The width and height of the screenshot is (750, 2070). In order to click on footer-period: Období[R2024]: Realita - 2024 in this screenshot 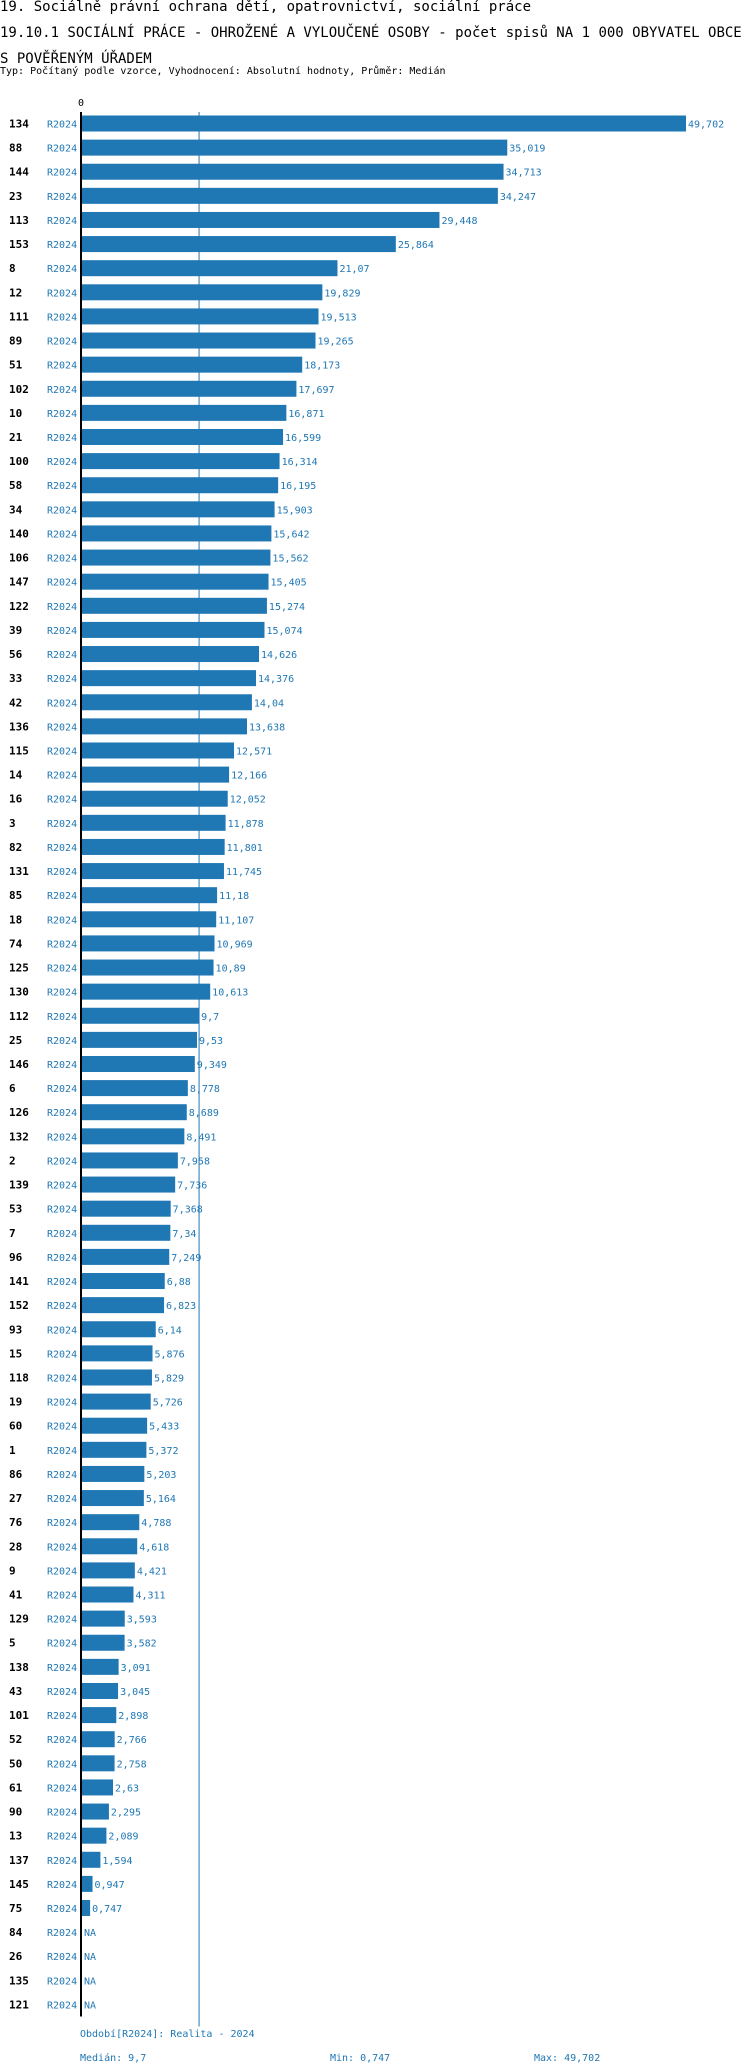, I will do `click(167, 2034)`.